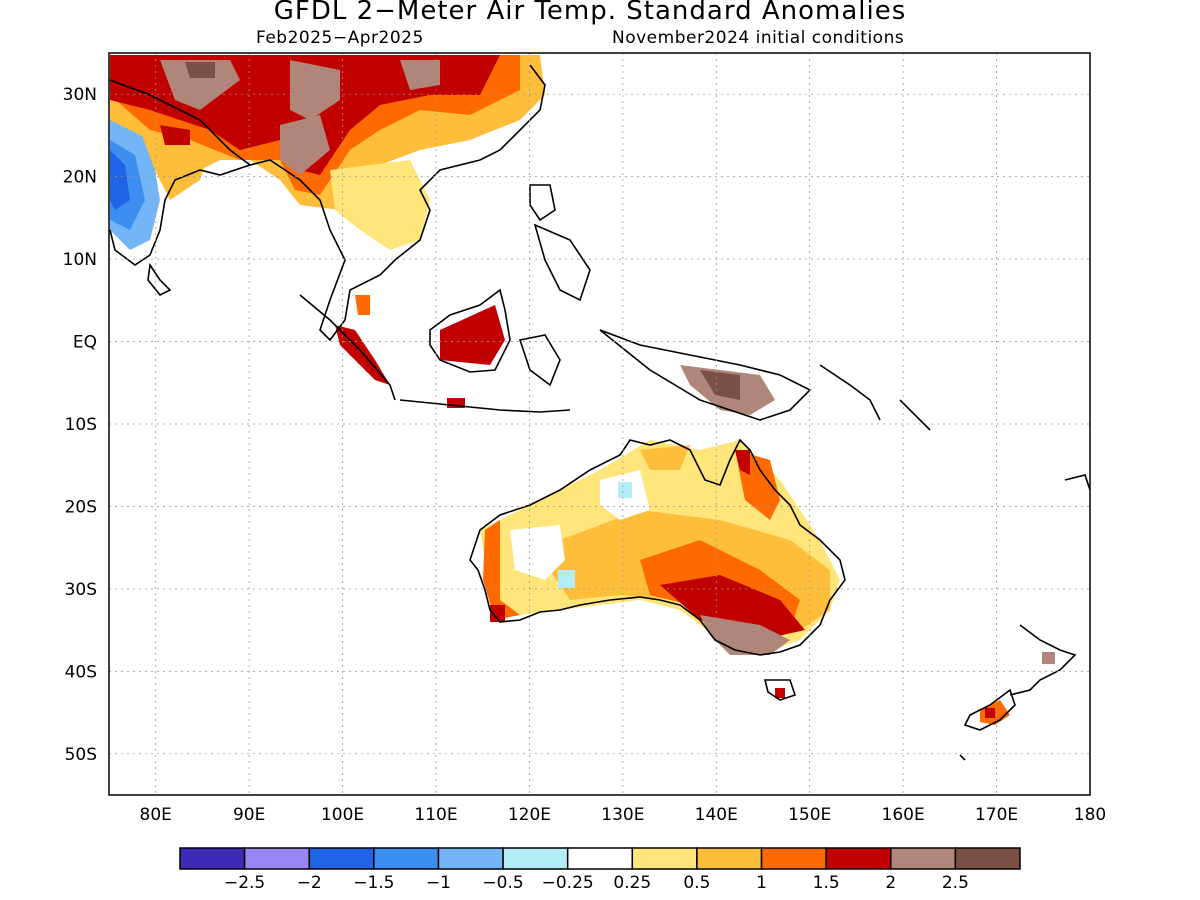 This screenshot has width=1200, height=900. Describe the element at coordinates (80, 95) in the screenshot. I see `lat-tick-label: 30N` at that location.